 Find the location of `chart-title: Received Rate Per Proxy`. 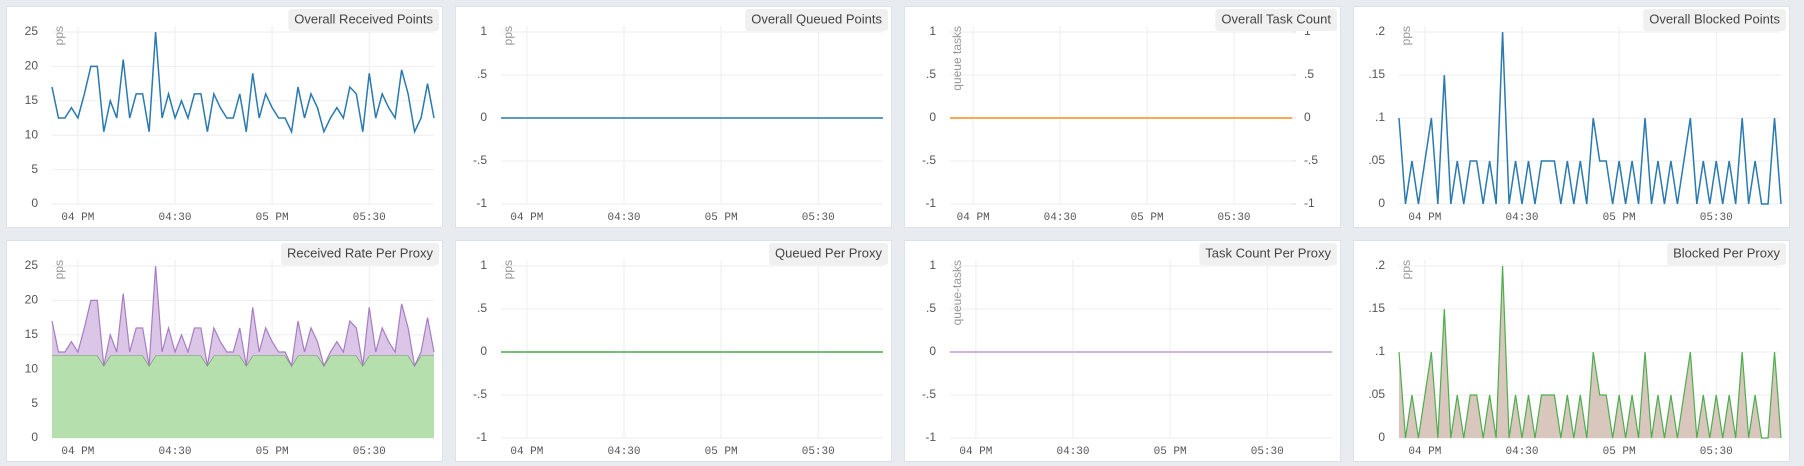

chart-title: Received Rate Per Proxy is located at coordinates (360, 252).